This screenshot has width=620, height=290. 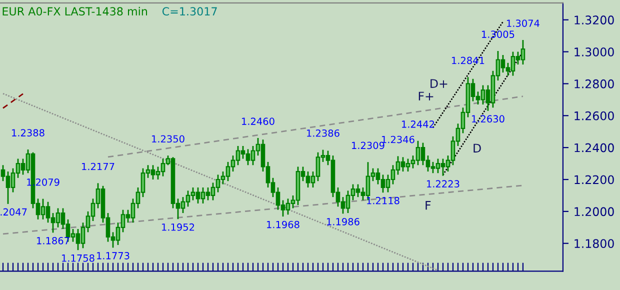 I want to click on chart-title: EUR A0-FX LAST-1438 min, so click(x=75, y=11).